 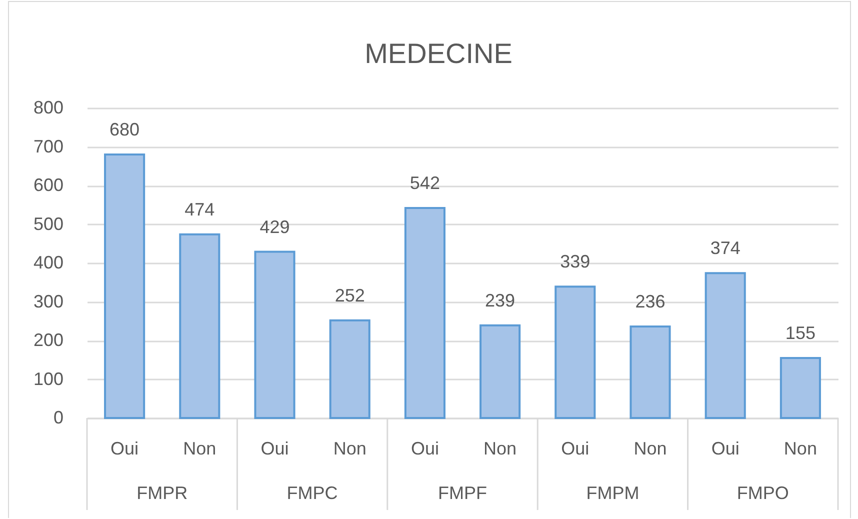 I want to click on data-label: 542, so click(x=425, y=182).